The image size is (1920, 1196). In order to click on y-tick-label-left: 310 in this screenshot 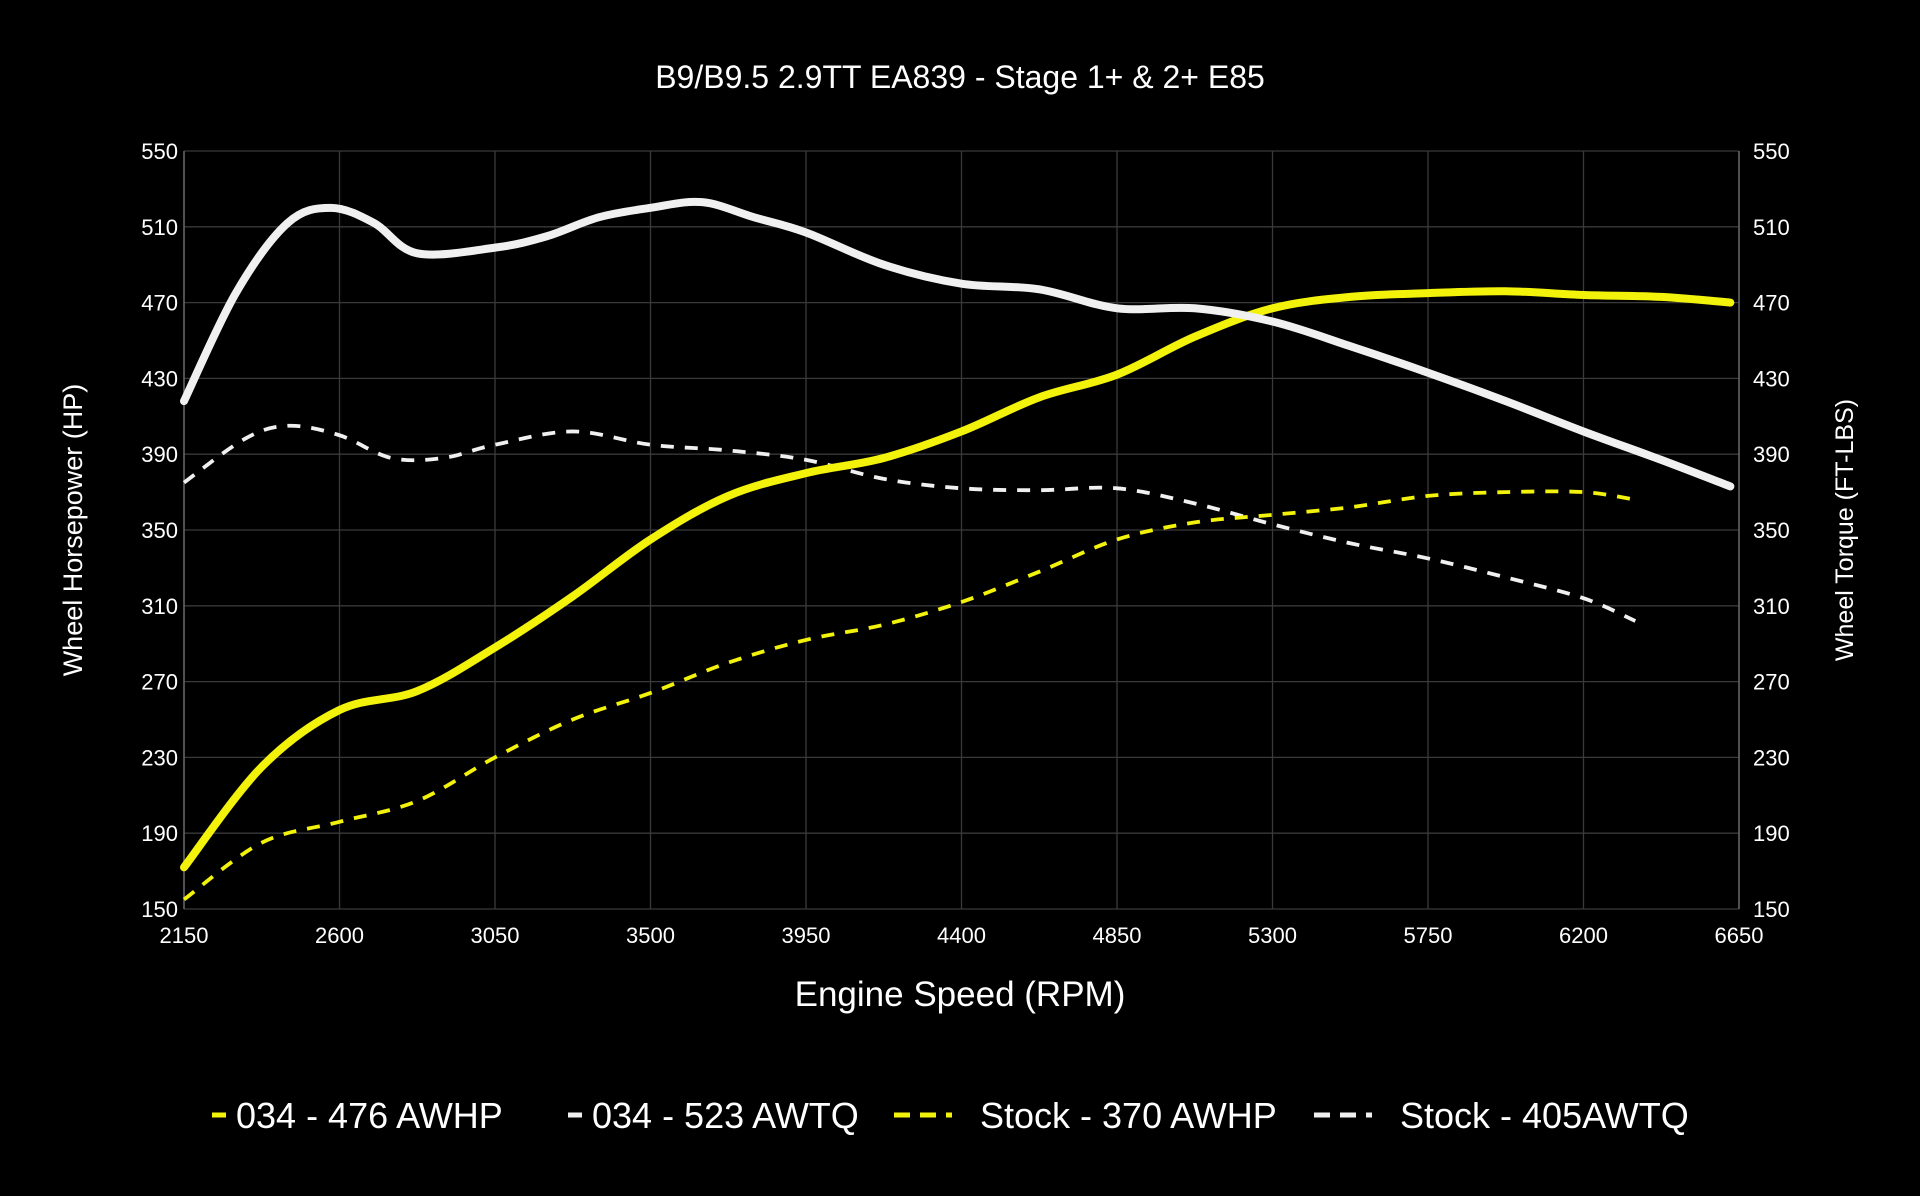, I will do `click(159, 606)`.